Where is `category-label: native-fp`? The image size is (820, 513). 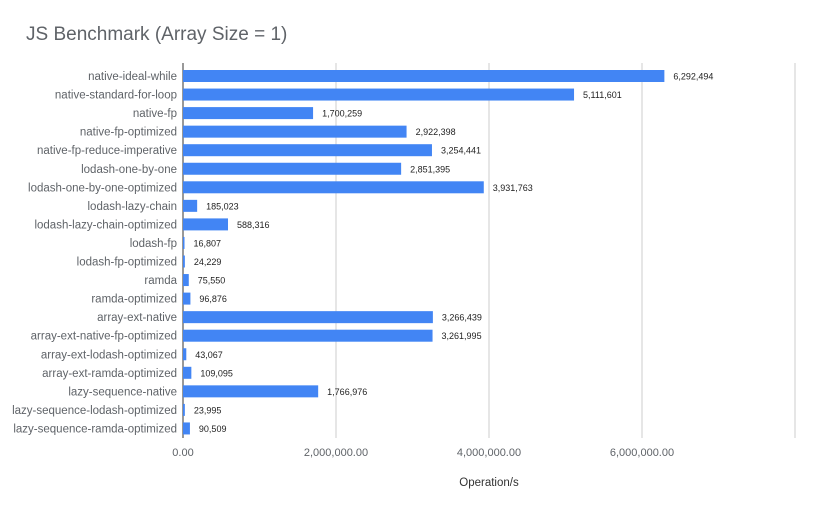 category-label: native-fp is located at coordinates (155, 114).